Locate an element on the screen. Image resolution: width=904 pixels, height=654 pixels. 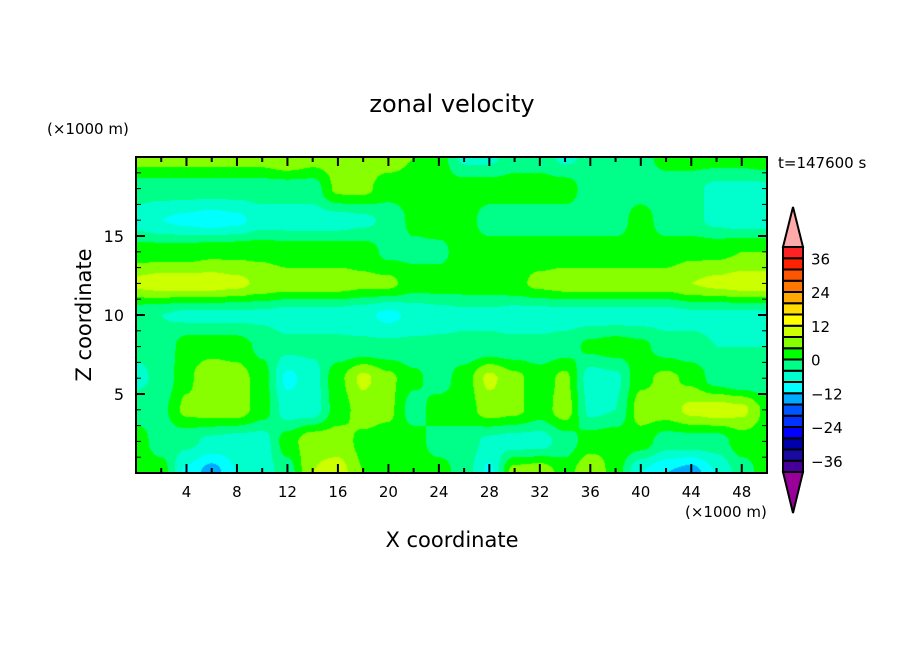
x-tick-label: 32 is located at coordinates (539, 492).